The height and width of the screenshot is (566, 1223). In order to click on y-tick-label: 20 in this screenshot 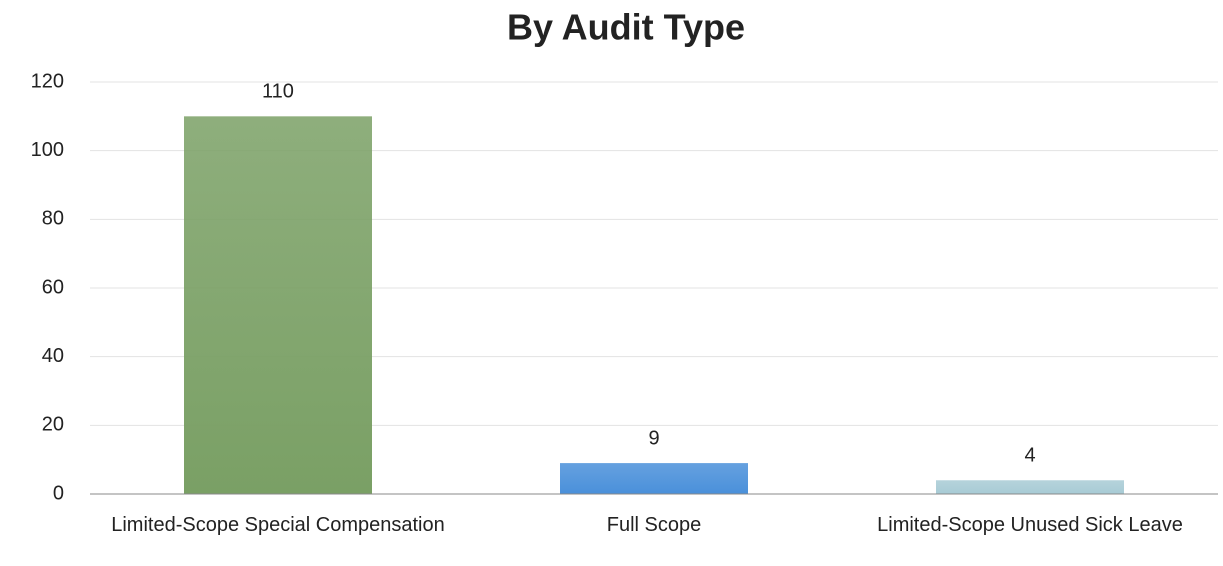, I will do `click(53, 425)`.